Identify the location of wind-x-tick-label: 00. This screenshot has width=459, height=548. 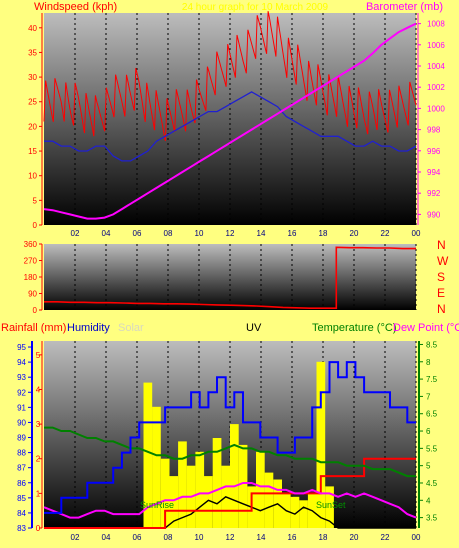
(416, 233).